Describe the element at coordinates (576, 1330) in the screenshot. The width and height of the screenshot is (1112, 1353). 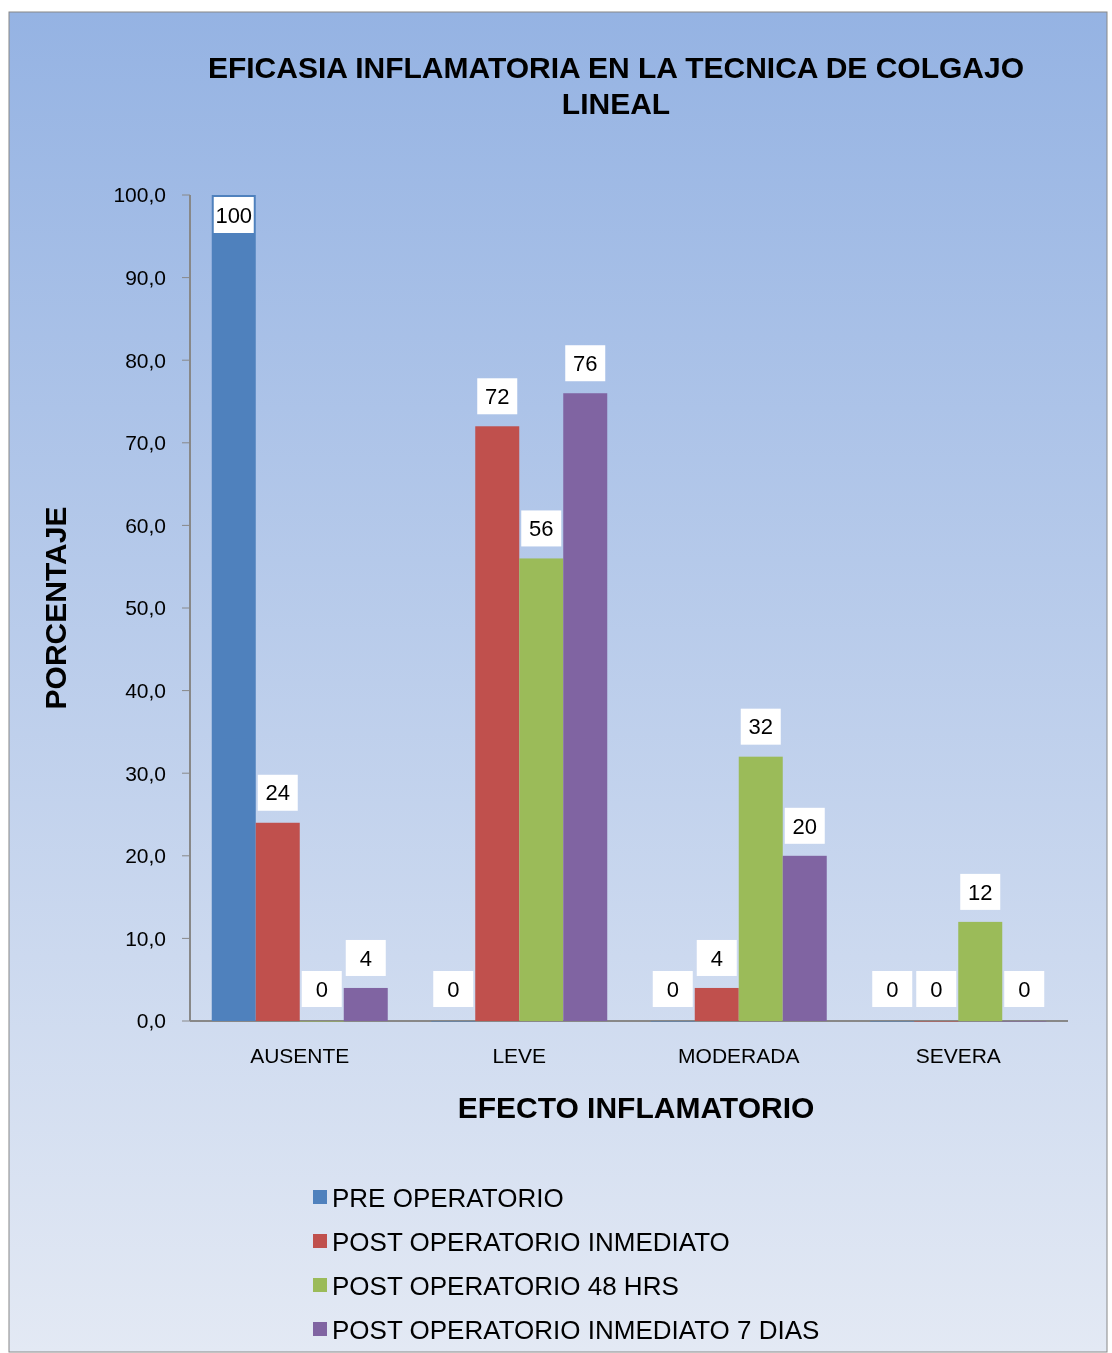
I see `legend-label: POST OPERATORIO INMEDIATO 7 DIAS` at that location.